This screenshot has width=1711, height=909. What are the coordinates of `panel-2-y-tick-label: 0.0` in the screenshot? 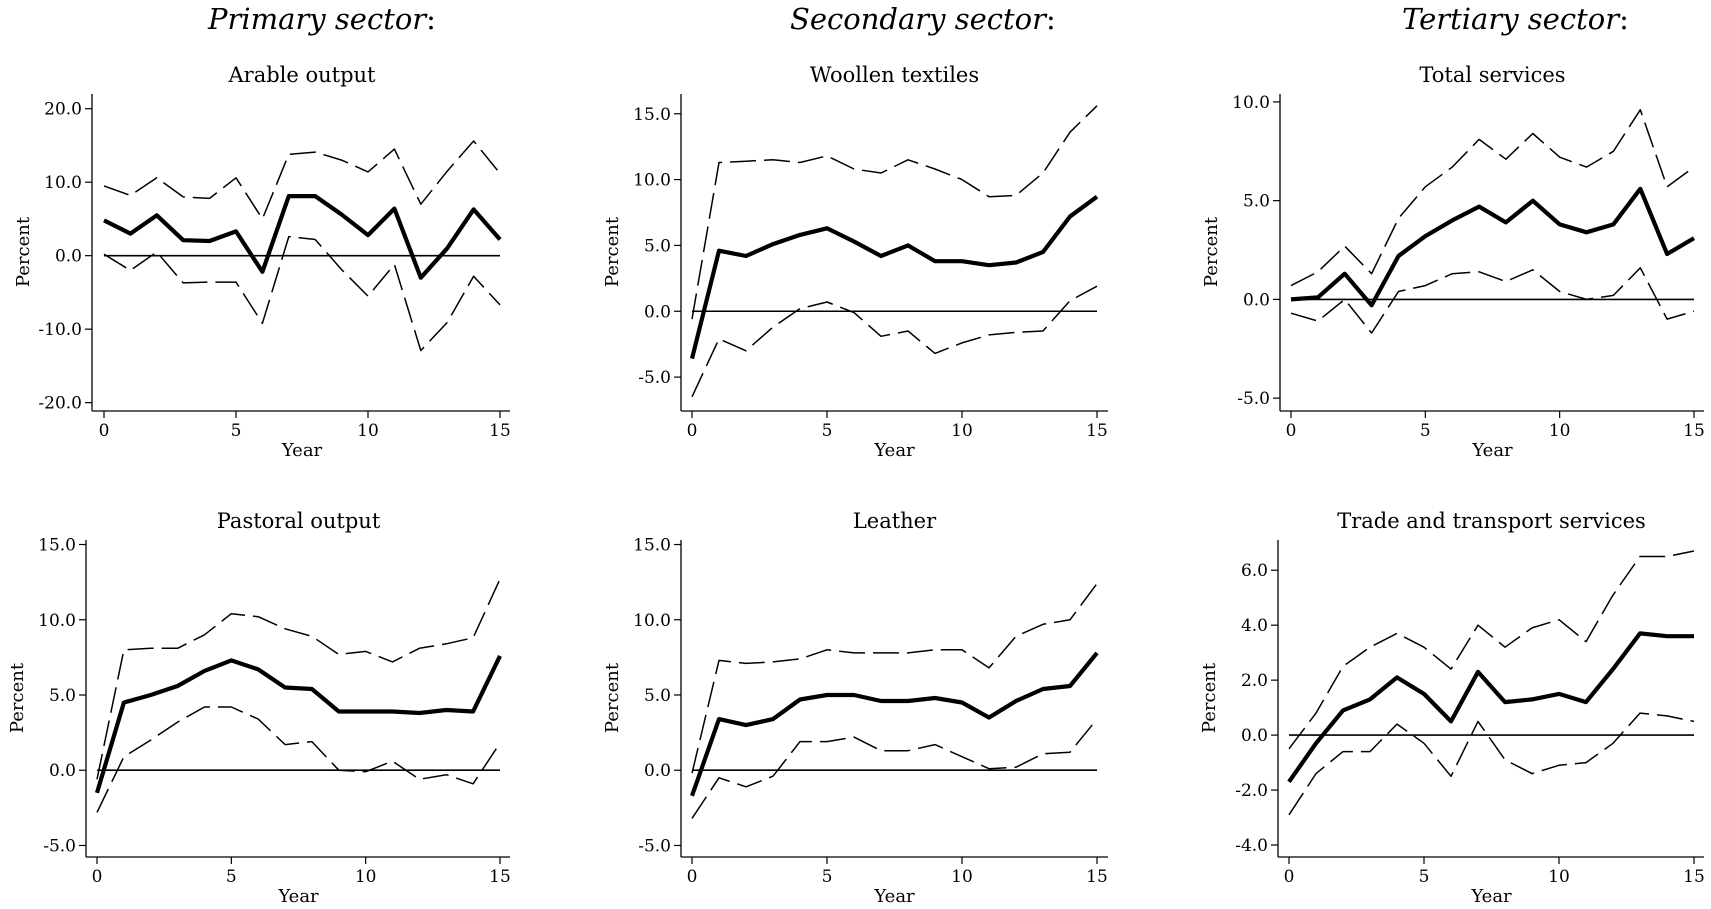 It's located at (657, 312).